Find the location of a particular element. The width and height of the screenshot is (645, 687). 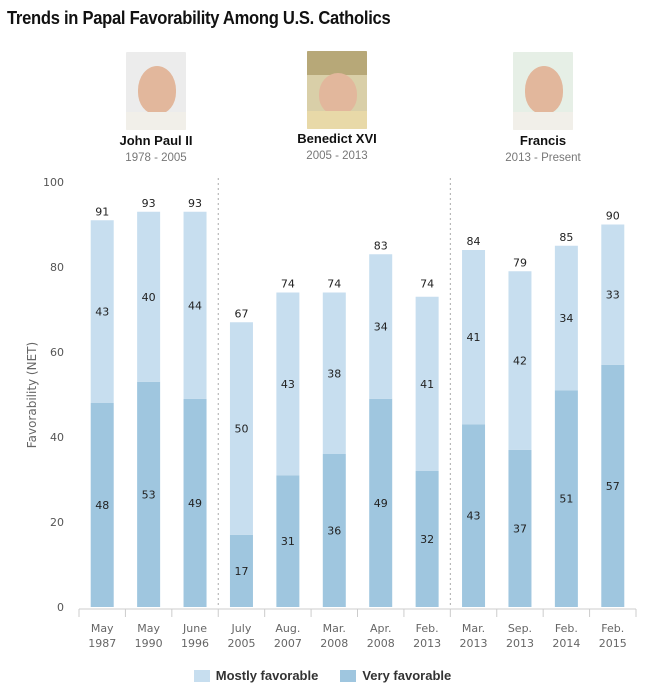

data-label-mostly-favorable: 40 is located at coordinates (149, 297).